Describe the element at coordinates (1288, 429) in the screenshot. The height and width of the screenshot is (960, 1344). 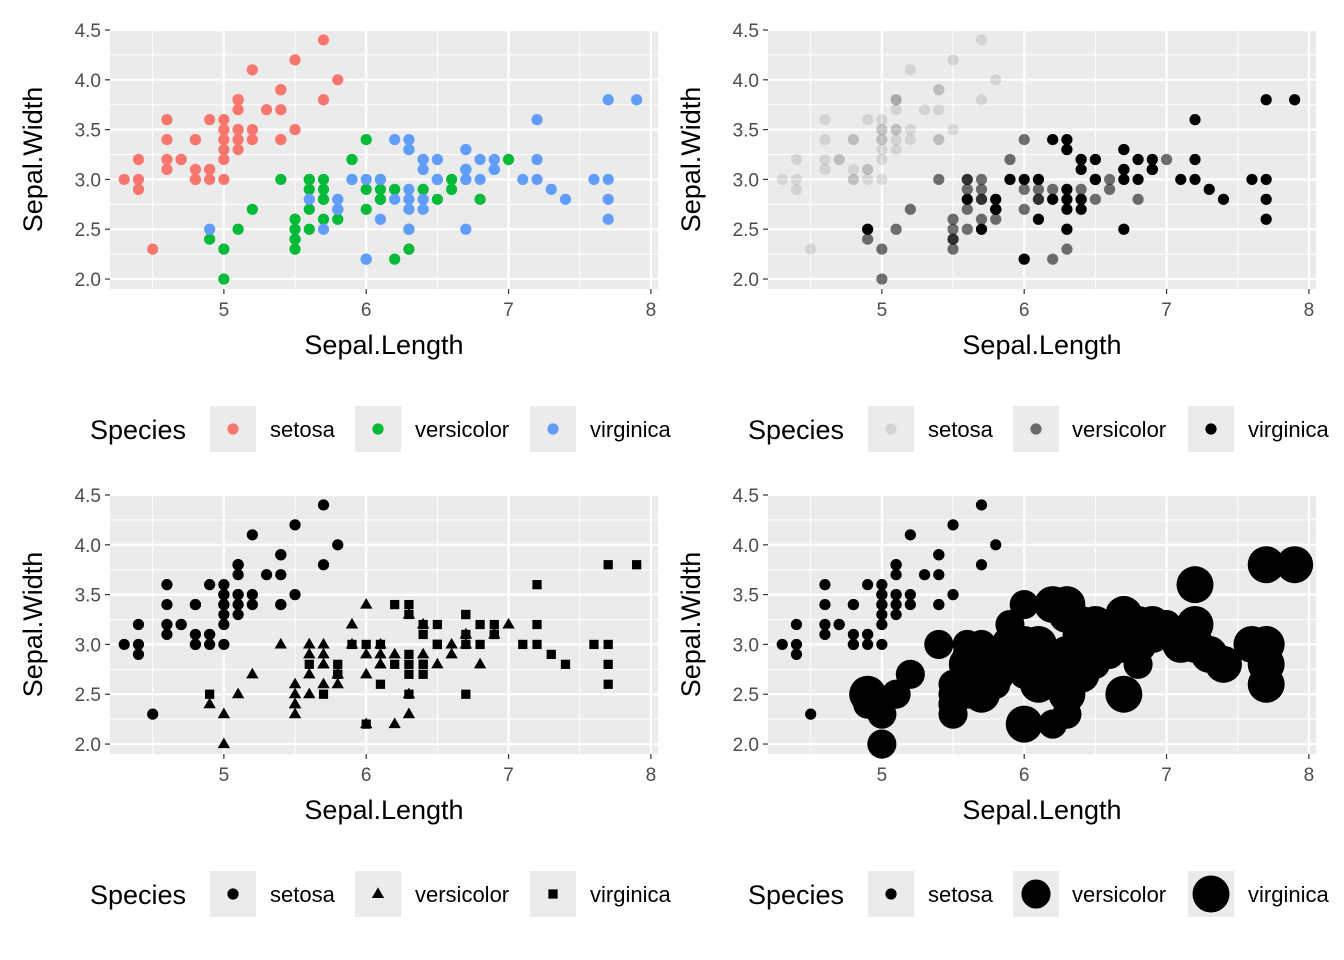
I see `legend-label-virginica: virginica` at that location.